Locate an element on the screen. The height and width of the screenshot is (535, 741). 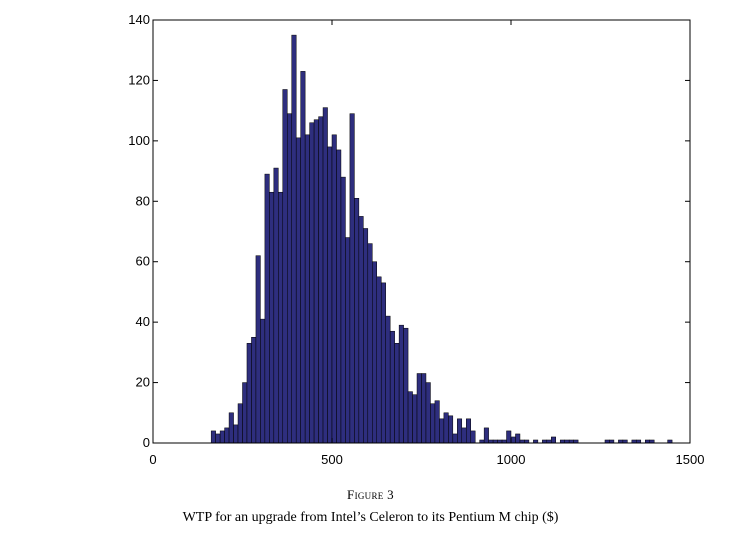
x-tick-label: 0 is located at coordinates (152, 459).